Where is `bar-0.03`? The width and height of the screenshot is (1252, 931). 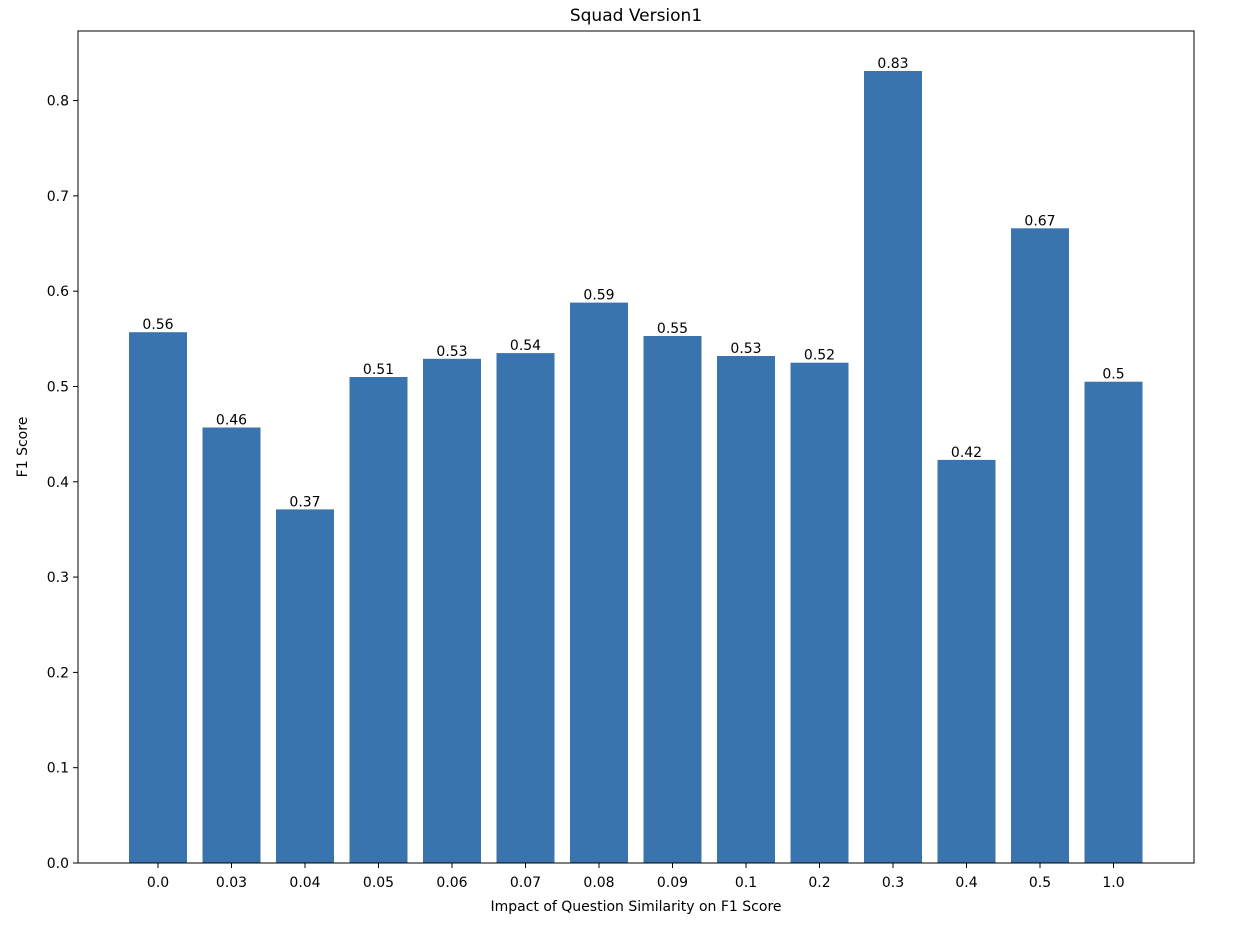
bar-0.03 is located at coordinates (231, 645).